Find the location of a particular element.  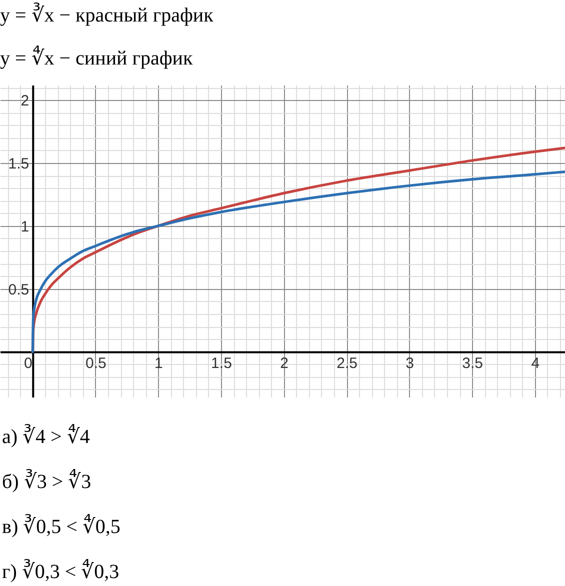

x-tick-label: 3 is located at coordinates (410, 363).